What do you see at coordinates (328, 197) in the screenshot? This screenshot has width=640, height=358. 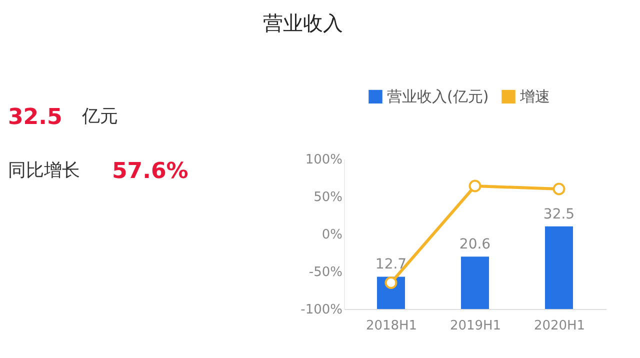 I see `y-tick-label: 50%` at bounding box center [328, 197].